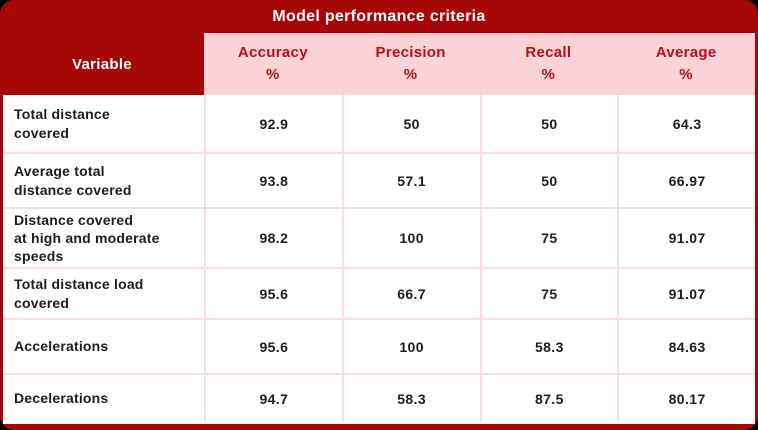 The image size is (758, 430). I want to click on variable-cell: Average total distance covered, so click(73, 180).